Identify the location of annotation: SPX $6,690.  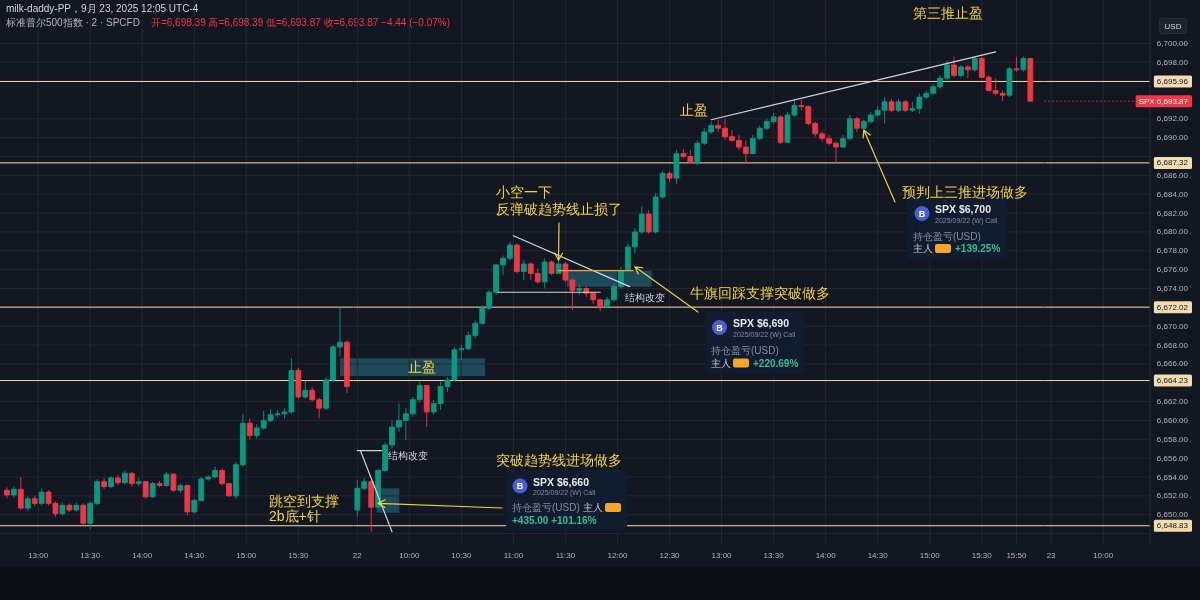
(761, 323).